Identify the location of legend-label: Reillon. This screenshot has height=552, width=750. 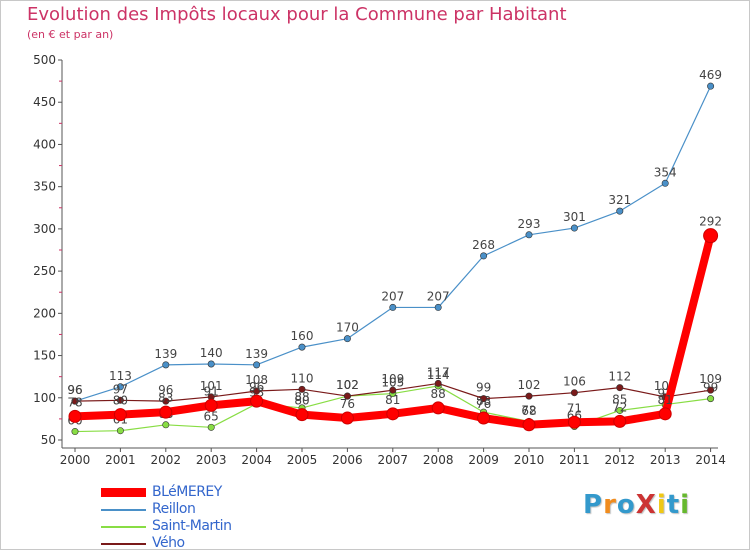
(174, 509).